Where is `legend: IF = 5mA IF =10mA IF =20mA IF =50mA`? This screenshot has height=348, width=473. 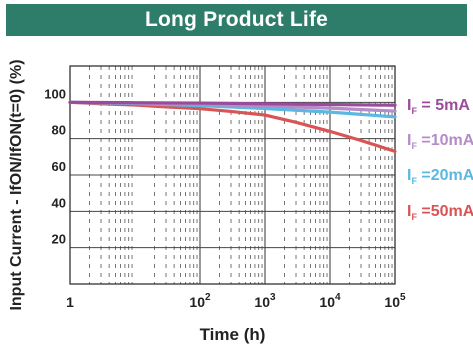
legend: IF = 5mA IF =10mA IF =20mA IF =50mA is located at coordinates (440, 159).